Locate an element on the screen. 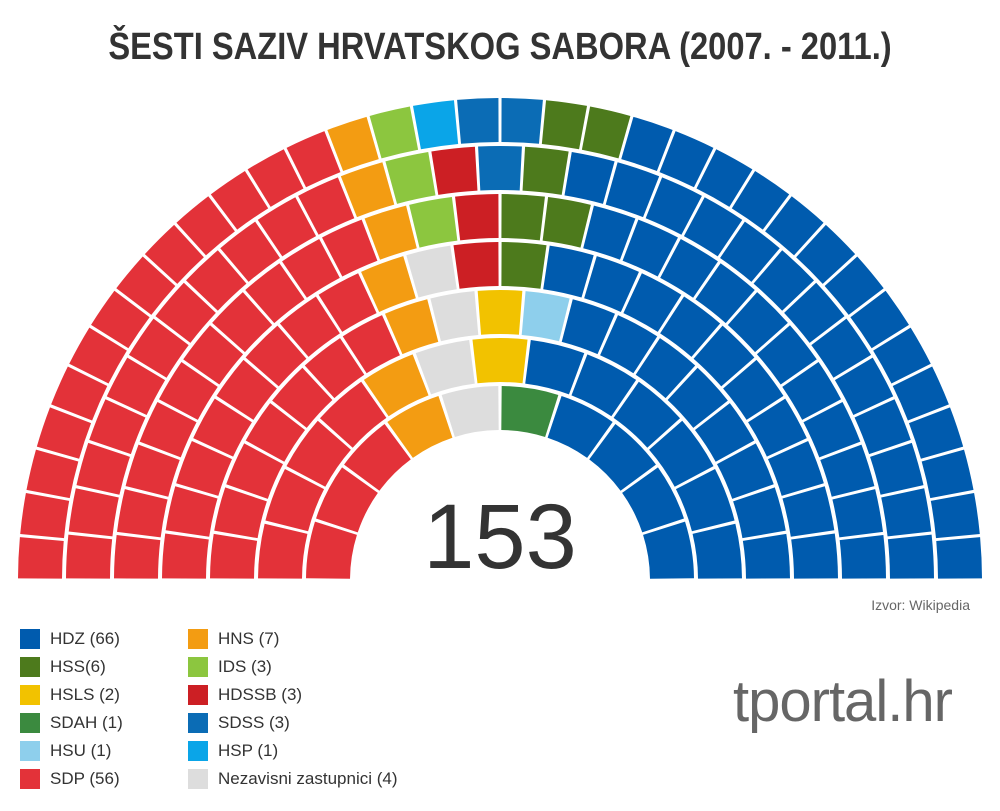 Image resolution: width=1000 pixels, height=811 pixels. legend-label: SDP (56) is located at coordinates (85, 778).